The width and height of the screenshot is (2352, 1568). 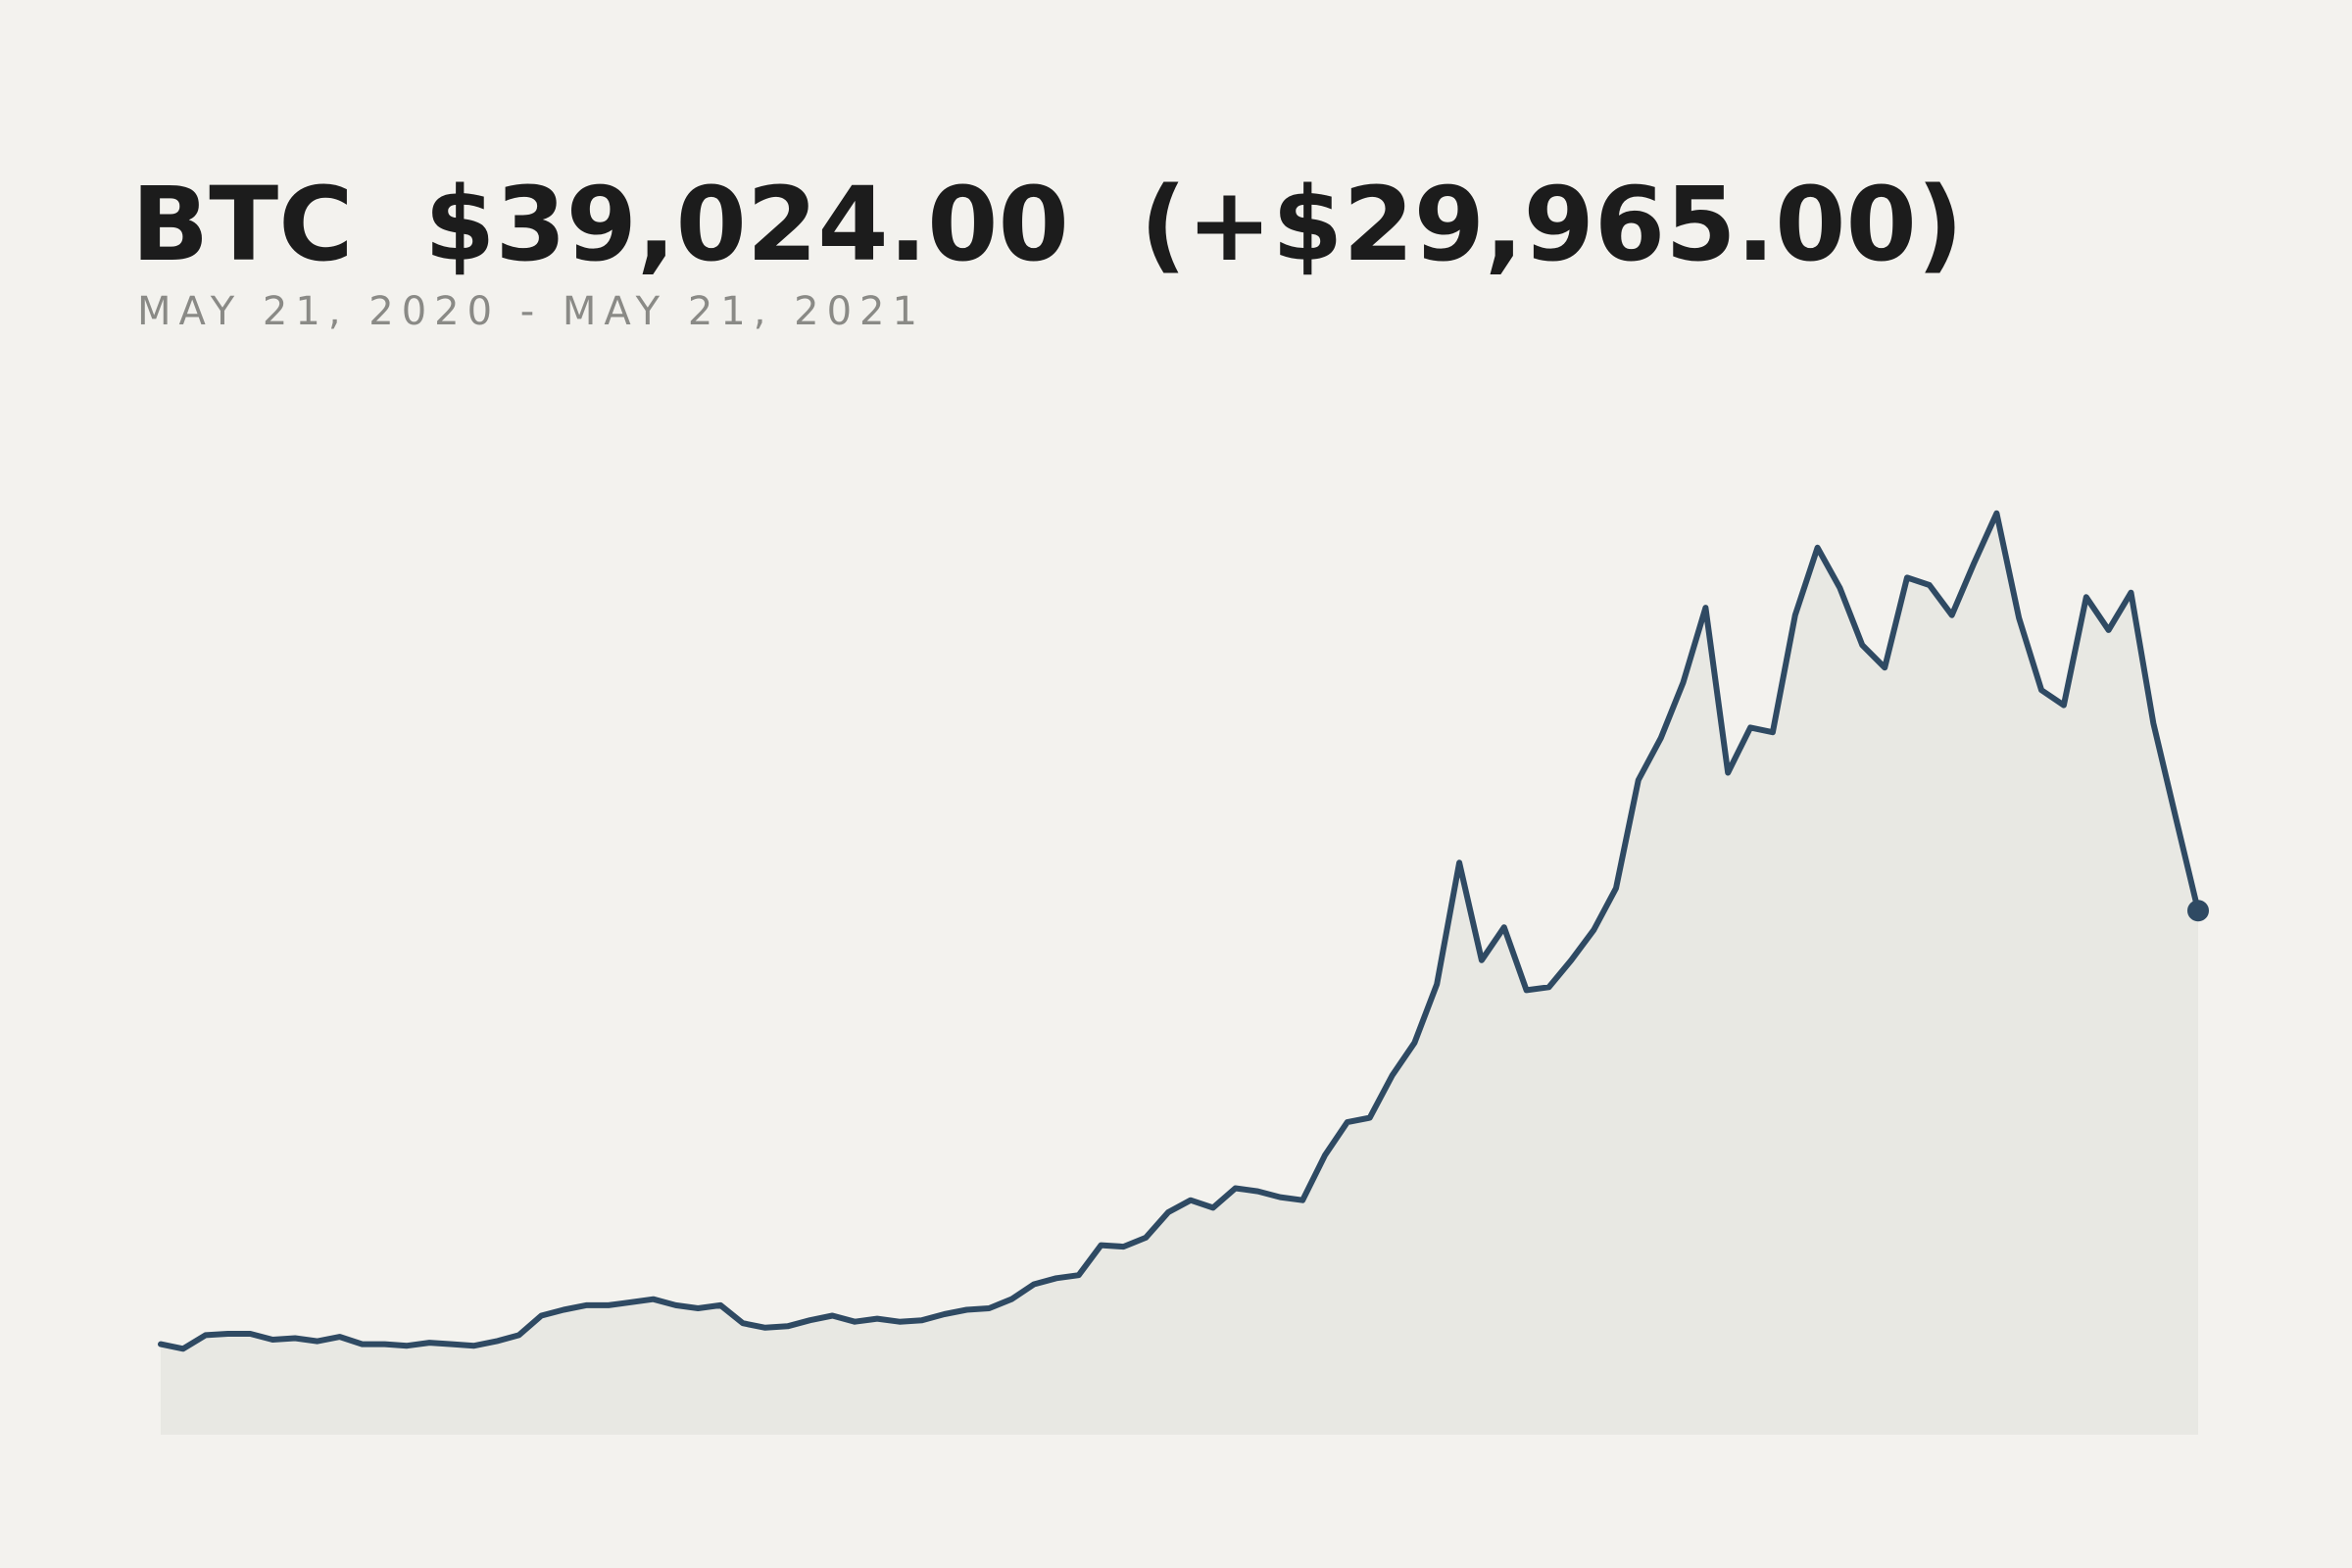 I want to click on last-point, so click(x=2198, y=911).